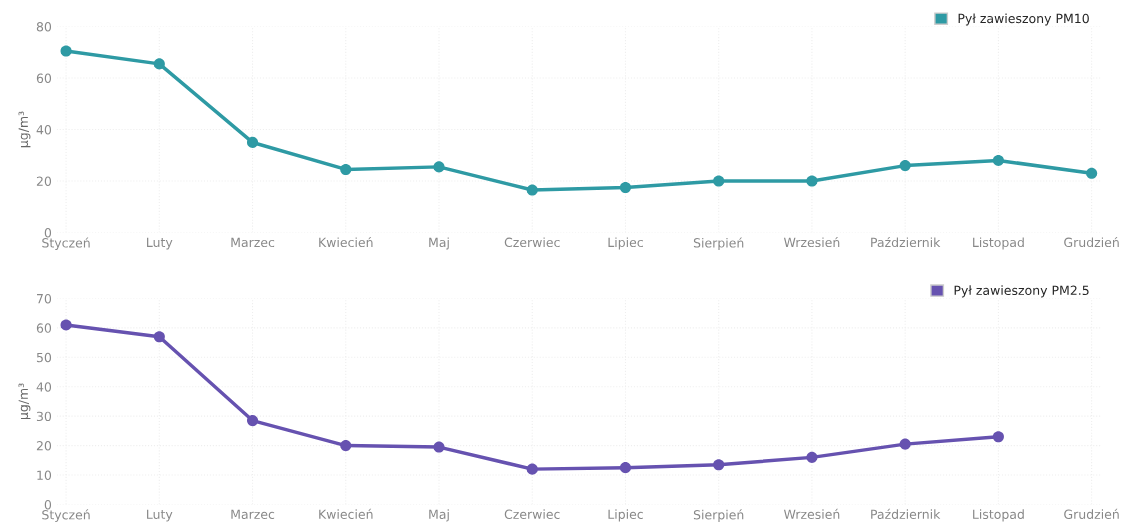 Image resolution: width=1135 pixels, height=531 pixels. Describe the element at coordinates (44, 475) in the screenshot. I see `y-tick-label: 10` at that location.